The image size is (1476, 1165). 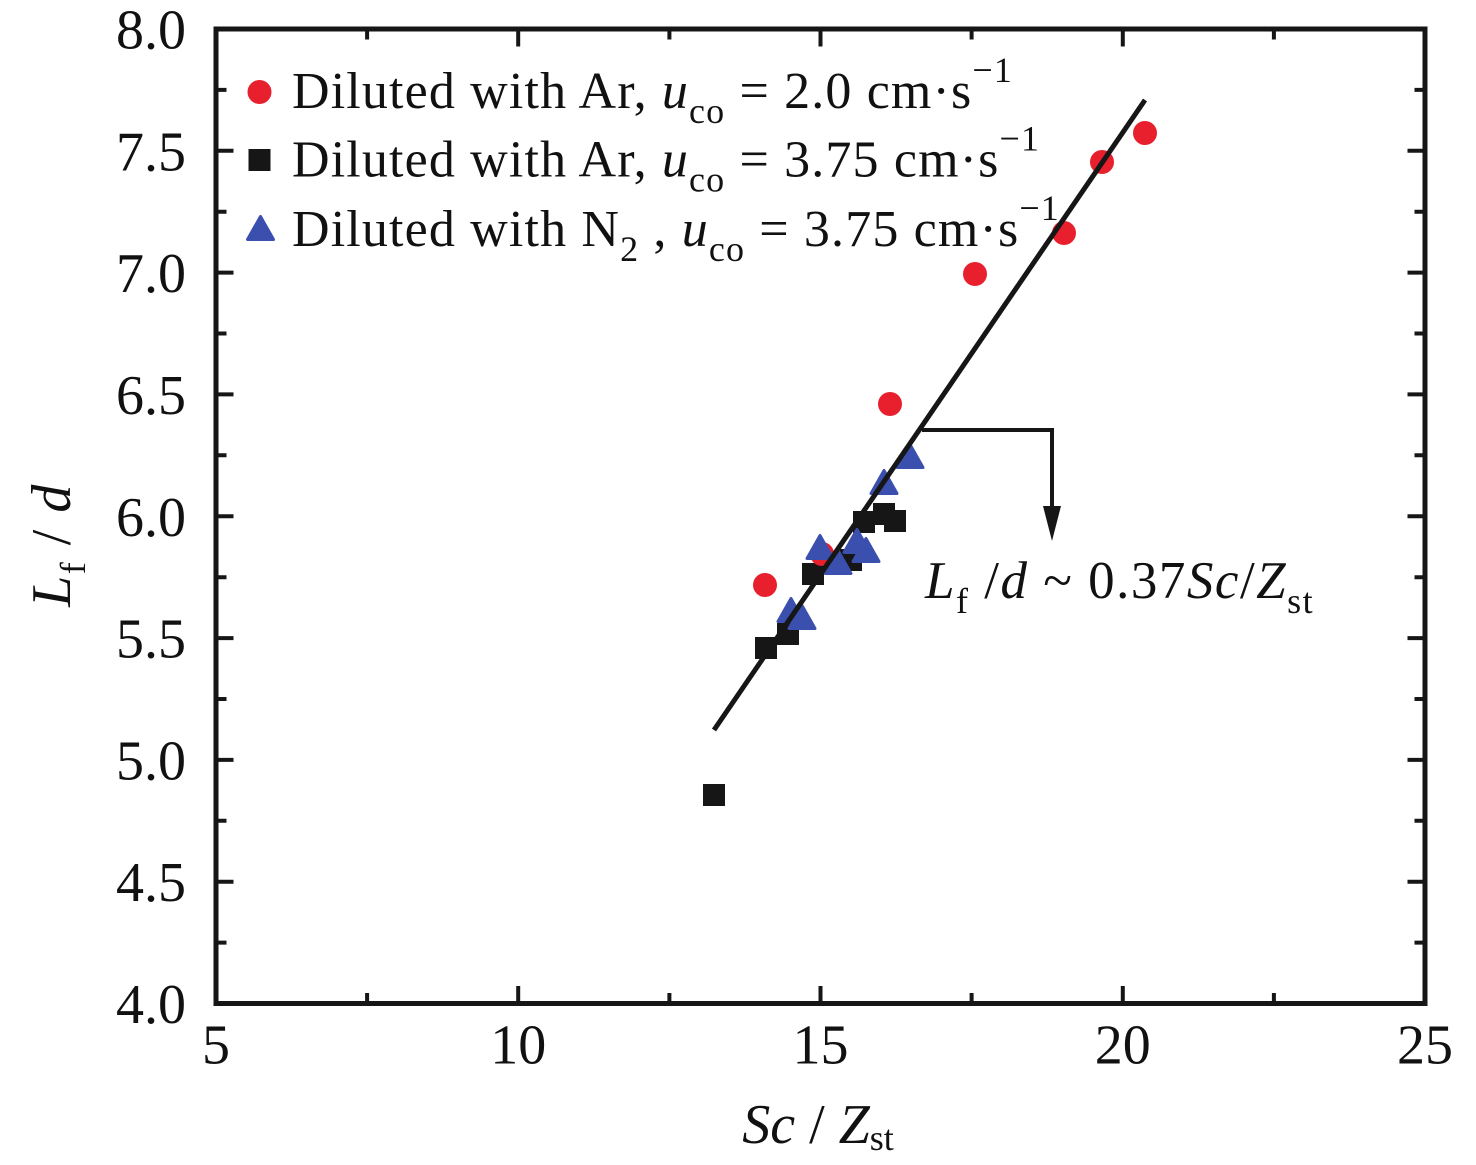 I want to click on svg-text: 15, so click(x=821, y=1046).